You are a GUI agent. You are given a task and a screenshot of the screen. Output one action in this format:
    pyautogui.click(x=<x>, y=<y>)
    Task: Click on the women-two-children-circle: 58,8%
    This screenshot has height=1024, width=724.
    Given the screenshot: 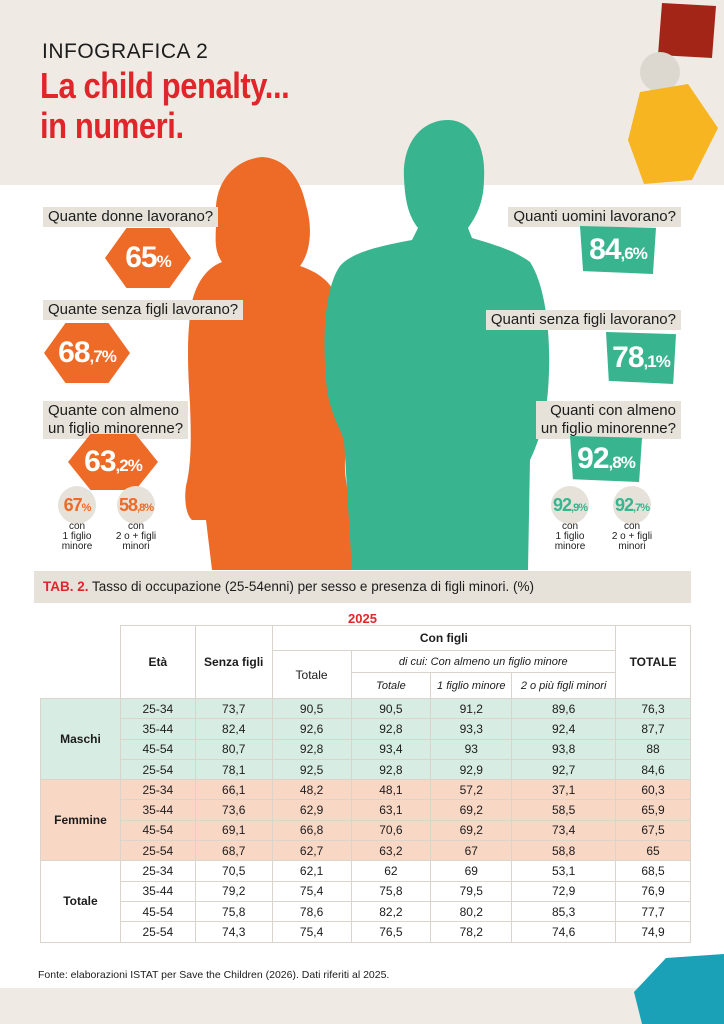 What is the action you would take?
    pyautogui.click(x=136, y=505)
    